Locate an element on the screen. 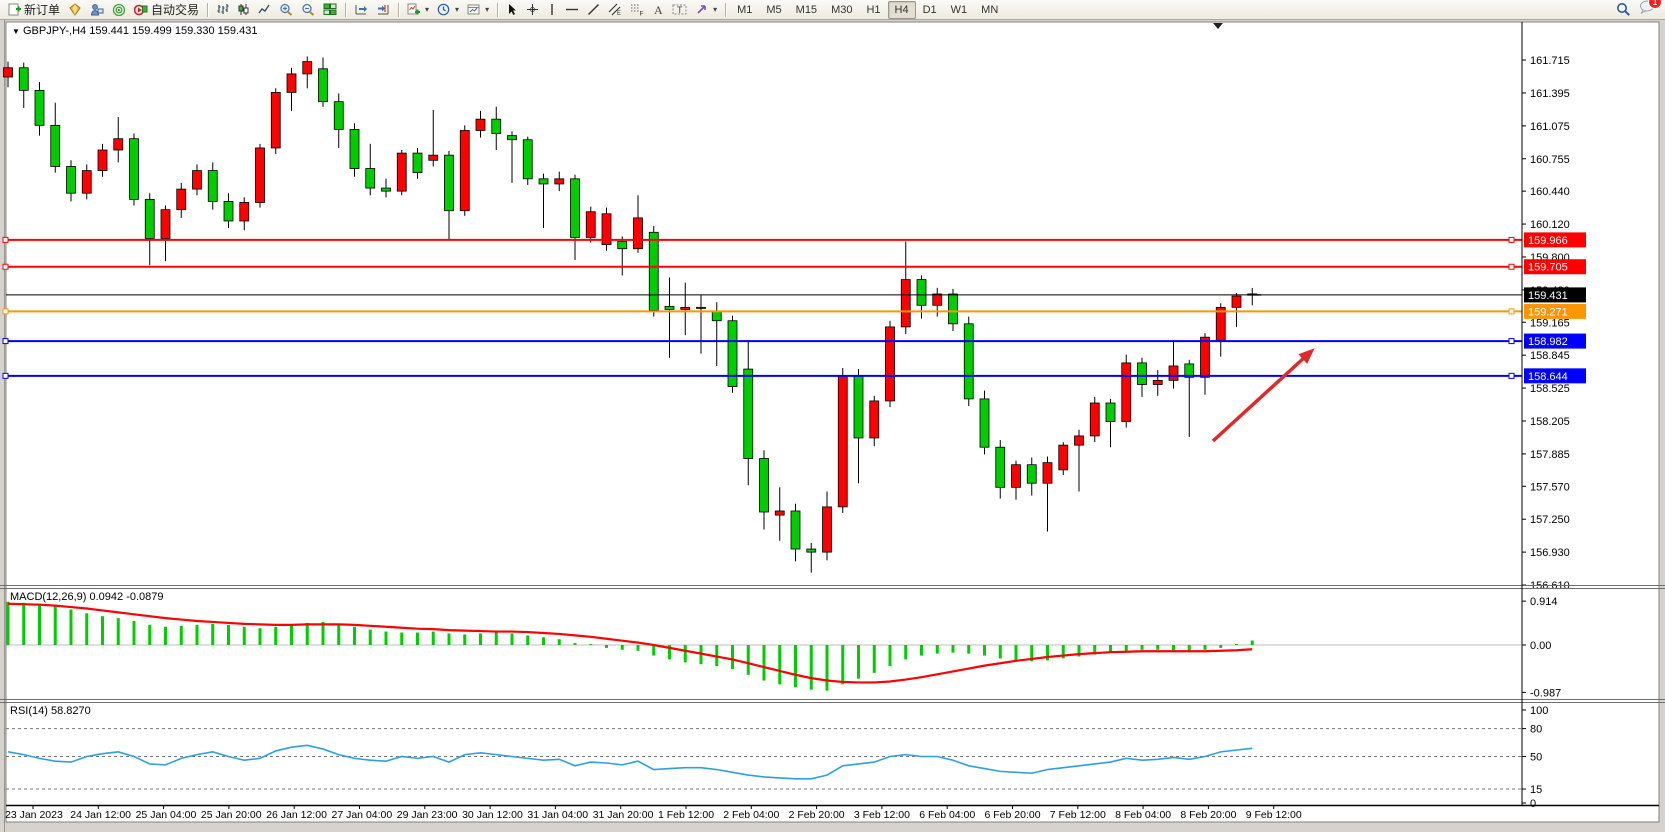 The width and height of the screenshot is (1665, 832). clock-icon is located at coordinates (443, 9).